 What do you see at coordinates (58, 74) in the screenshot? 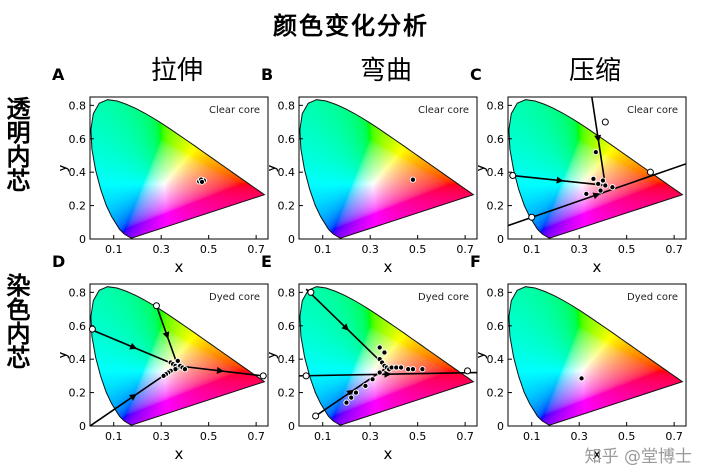
I see `panel-letter-a: A` at bounding box center [58, 74].